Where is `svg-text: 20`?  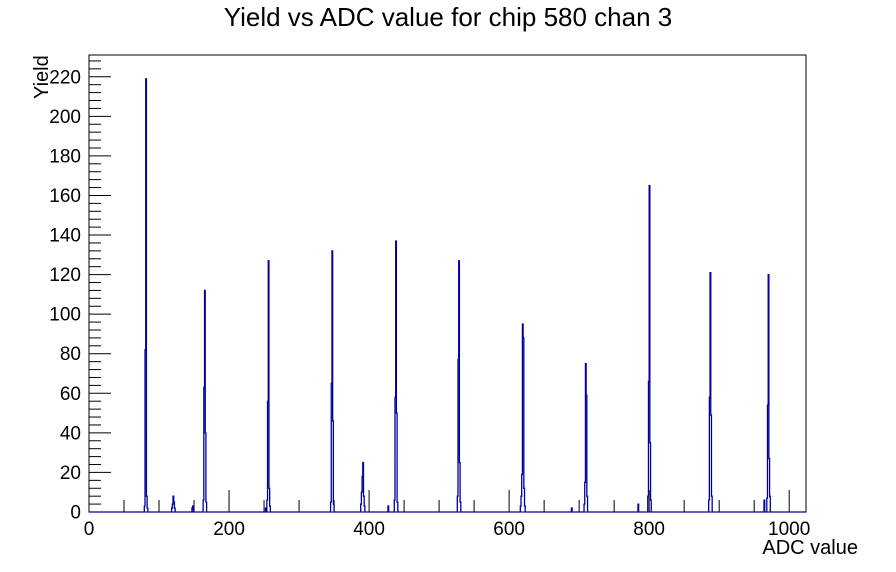
svg-text: 20 is located at coordinates (70, 473).